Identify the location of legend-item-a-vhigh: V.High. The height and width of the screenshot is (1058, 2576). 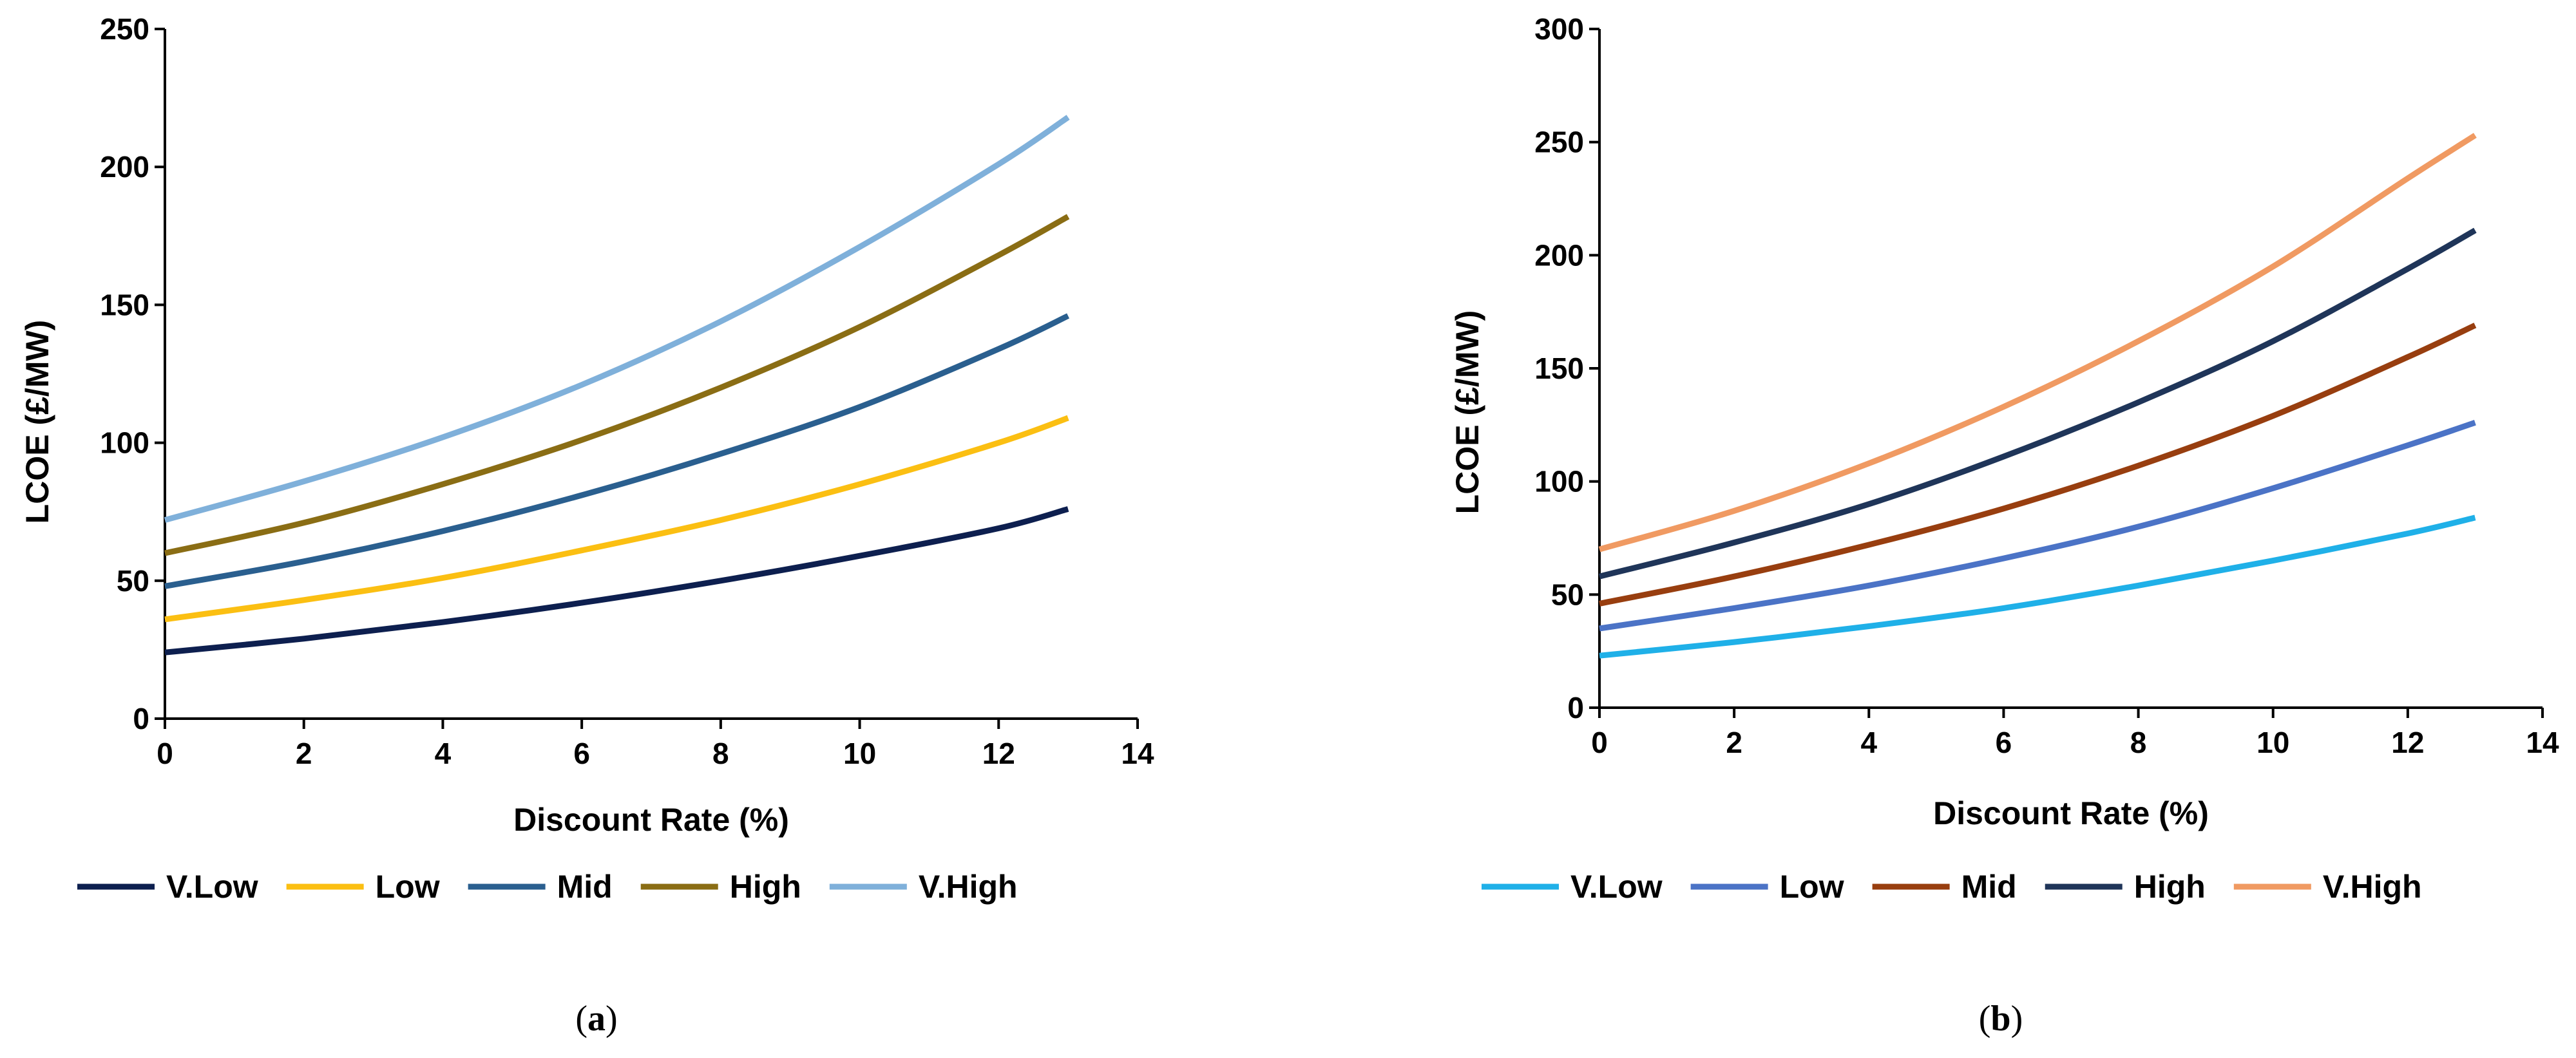
(923, 887).